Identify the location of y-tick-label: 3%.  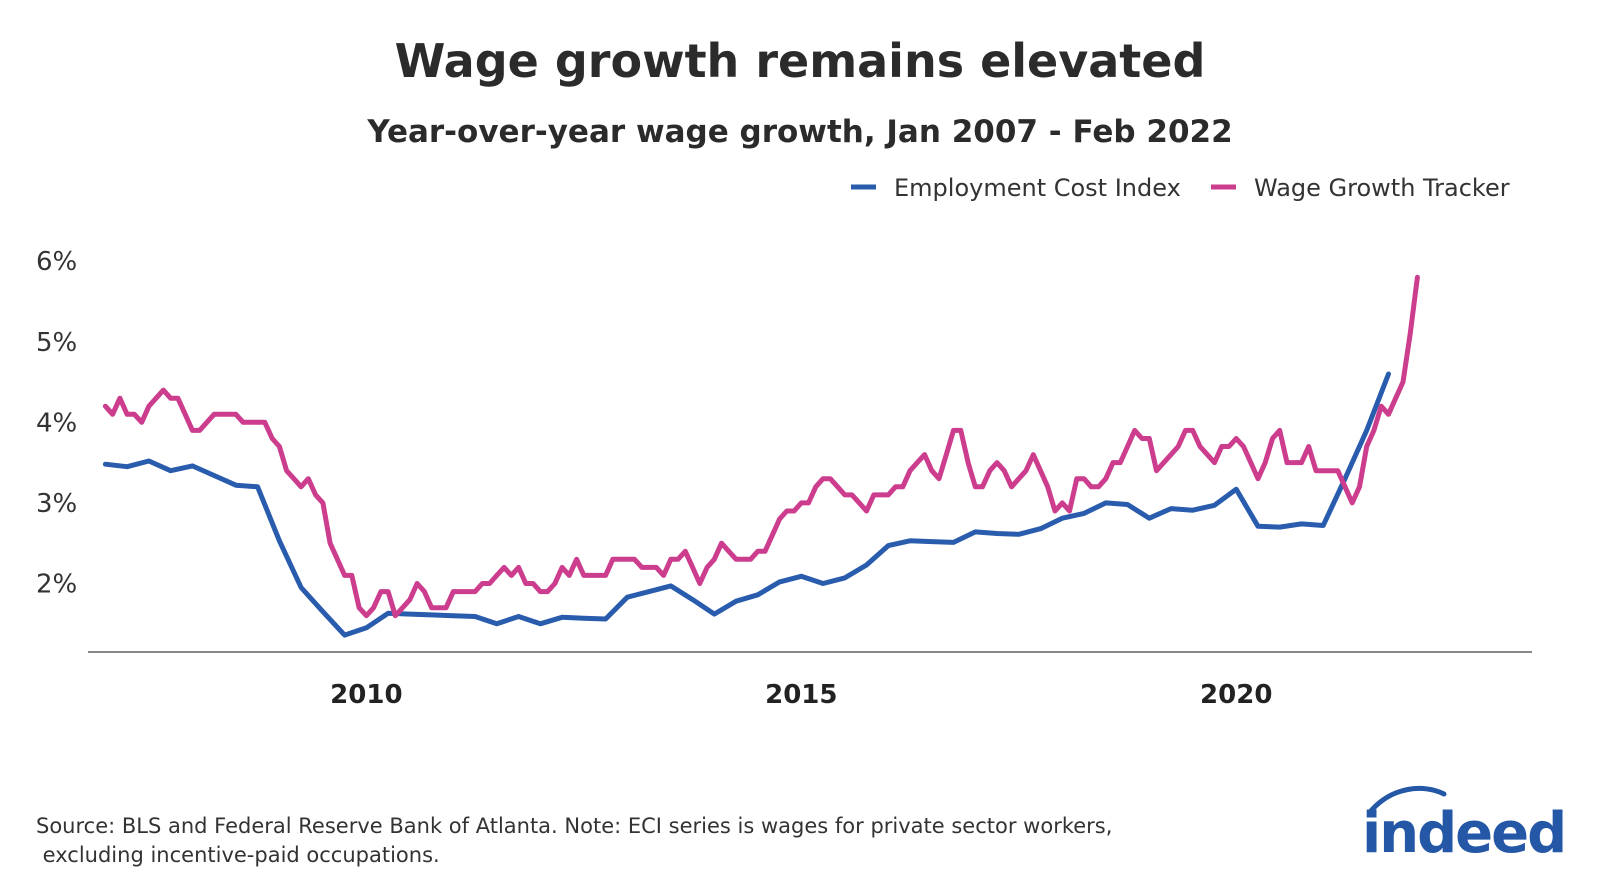
(56, 504).